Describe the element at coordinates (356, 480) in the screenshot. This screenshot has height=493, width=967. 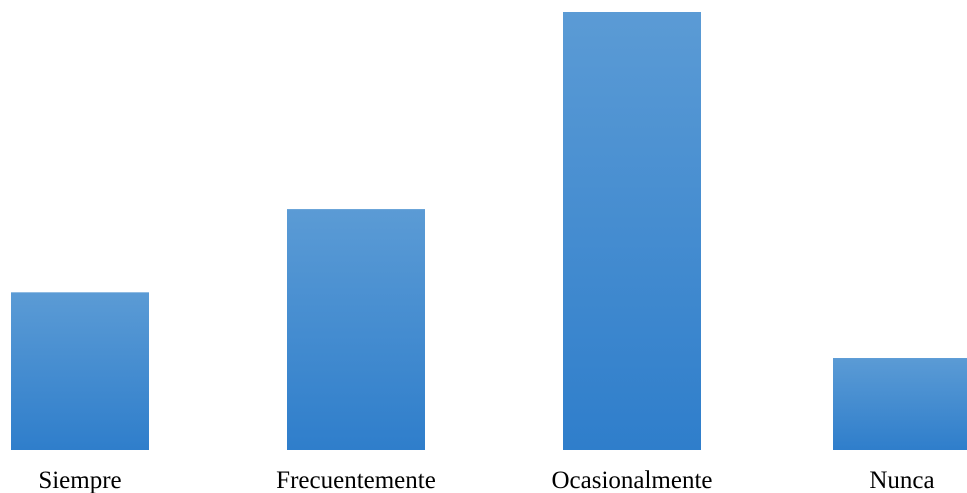
I see `category-label-frecuentemente: Frecuentemente` at that location.